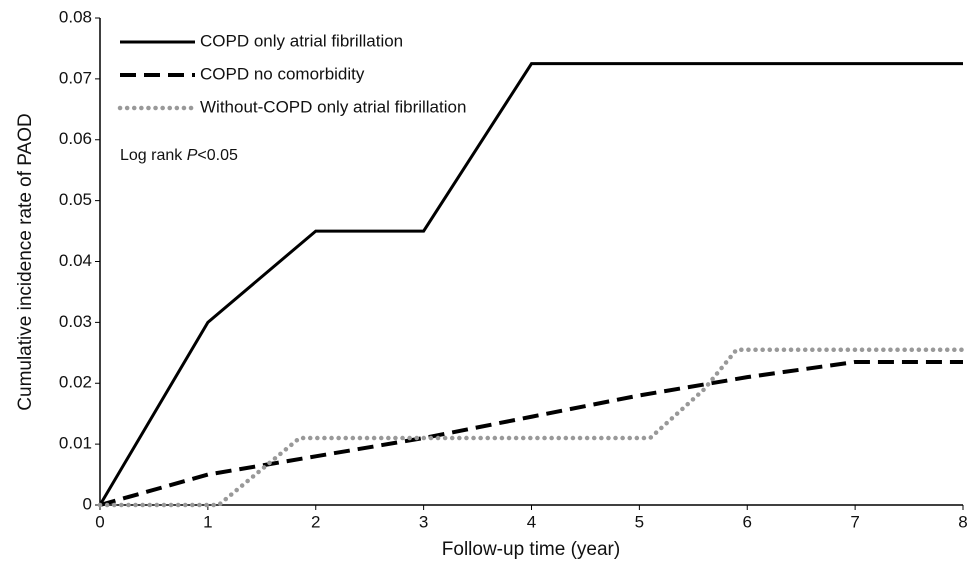 This screenshot has height=568, width=972. I want to click on legend-label: COPD no comorbidity, so click(282, 73).